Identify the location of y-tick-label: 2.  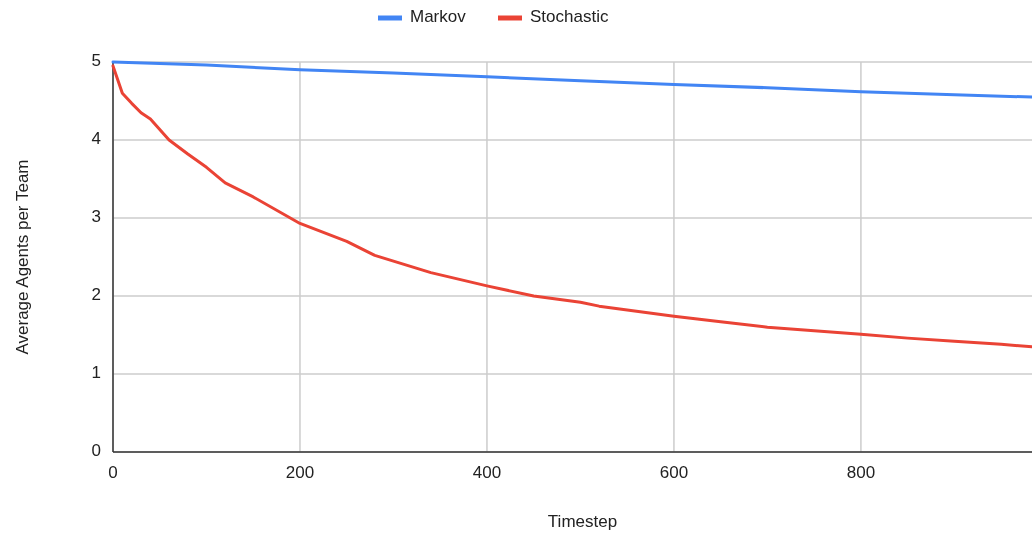
(96, 295).